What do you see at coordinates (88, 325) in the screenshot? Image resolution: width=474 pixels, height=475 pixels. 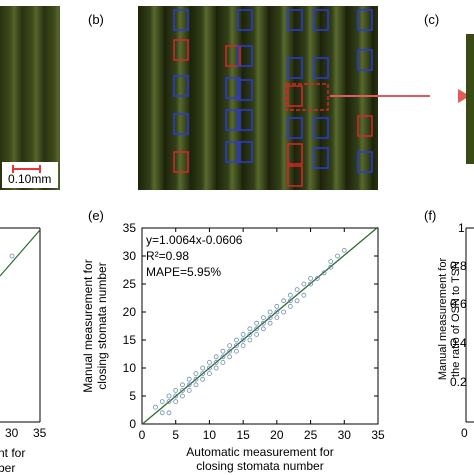 I see `y-axis-label-line: Manual measurement for` at bounding box center [88, 325].